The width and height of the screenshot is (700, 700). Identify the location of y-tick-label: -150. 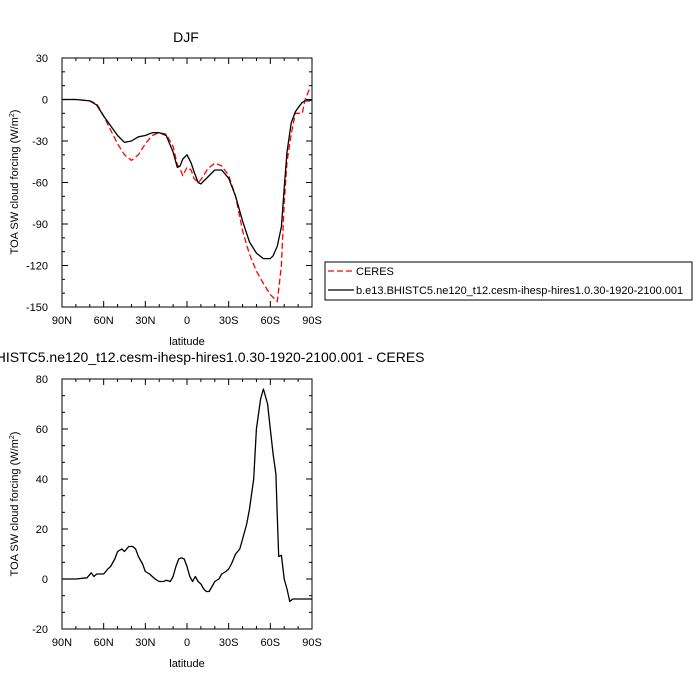
(37, 308).